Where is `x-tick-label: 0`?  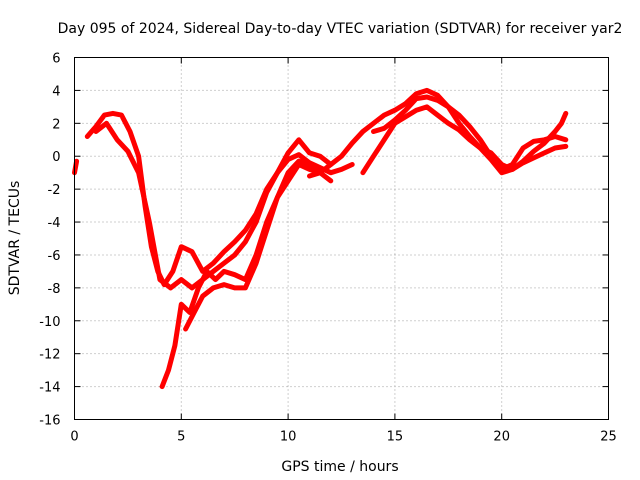 x-tick-label: 0 is located at coordinates (74, 437).